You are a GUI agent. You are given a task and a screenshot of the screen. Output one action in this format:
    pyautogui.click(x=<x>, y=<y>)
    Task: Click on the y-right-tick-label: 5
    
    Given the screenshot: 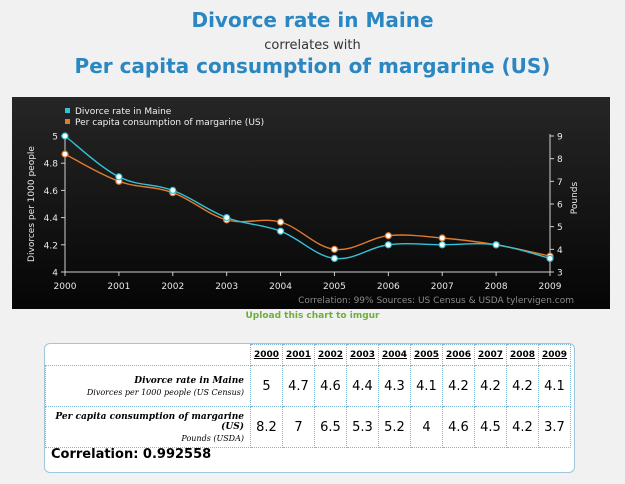 What is the action you would take?
    pyautogui.click(x=560, y=228)
    